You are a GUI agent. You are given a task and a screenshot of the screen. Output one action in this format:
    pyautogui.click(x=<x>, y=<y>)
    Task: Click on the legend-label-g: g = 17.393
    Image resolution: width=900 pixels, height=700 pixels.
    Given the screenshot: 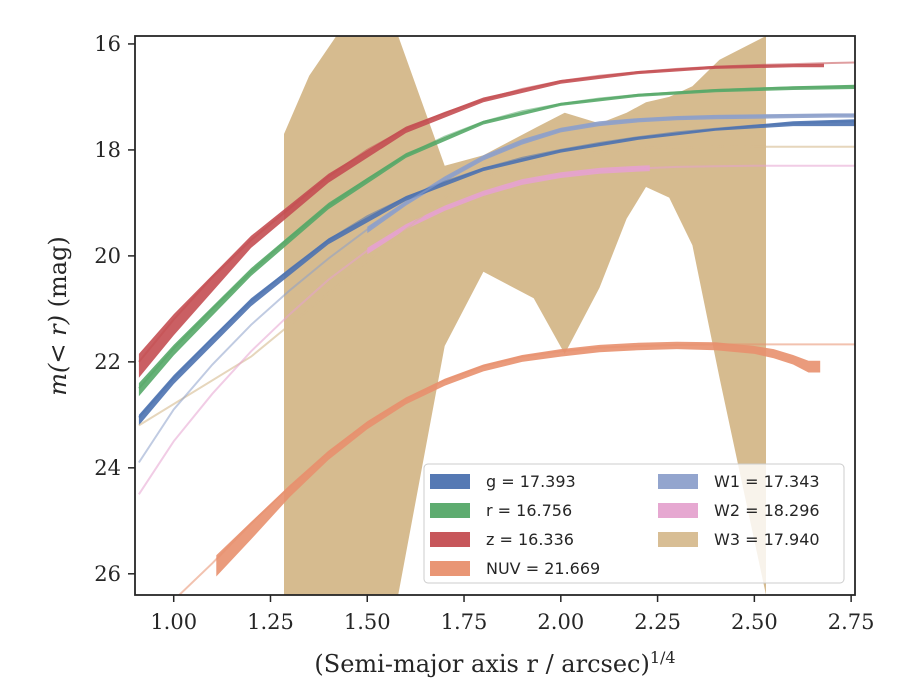 What is the action you would take?
    pyautogui.click(x=531, y=481)
    